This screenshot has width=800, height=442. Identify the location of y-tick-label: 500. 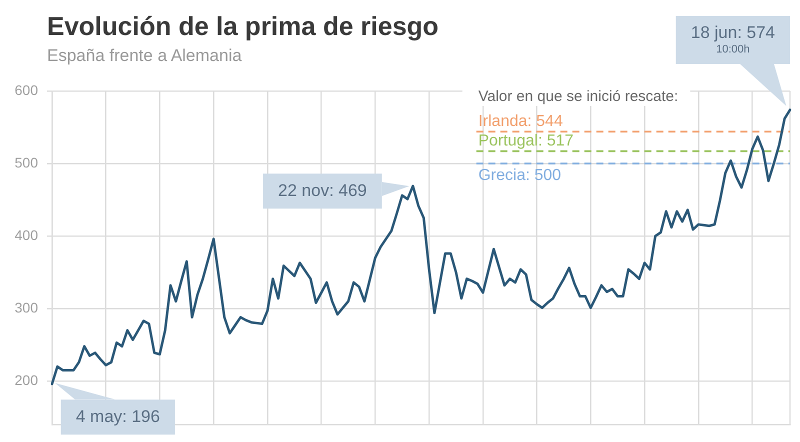
(26, 162).